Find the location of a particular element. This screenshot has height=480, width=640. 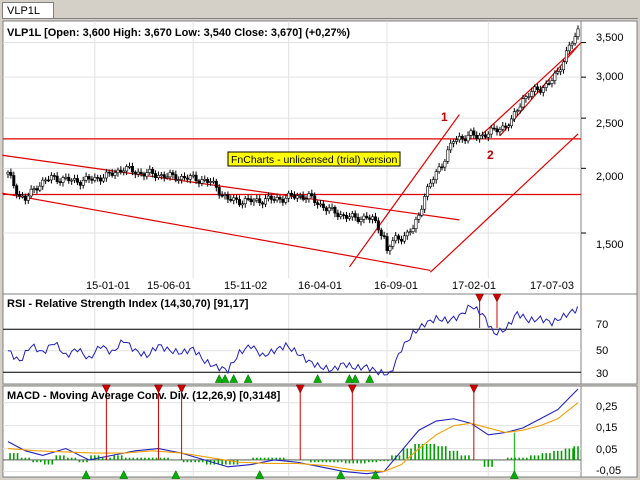

price-tick-label: 2,000 is located at coordinates (610, 177).